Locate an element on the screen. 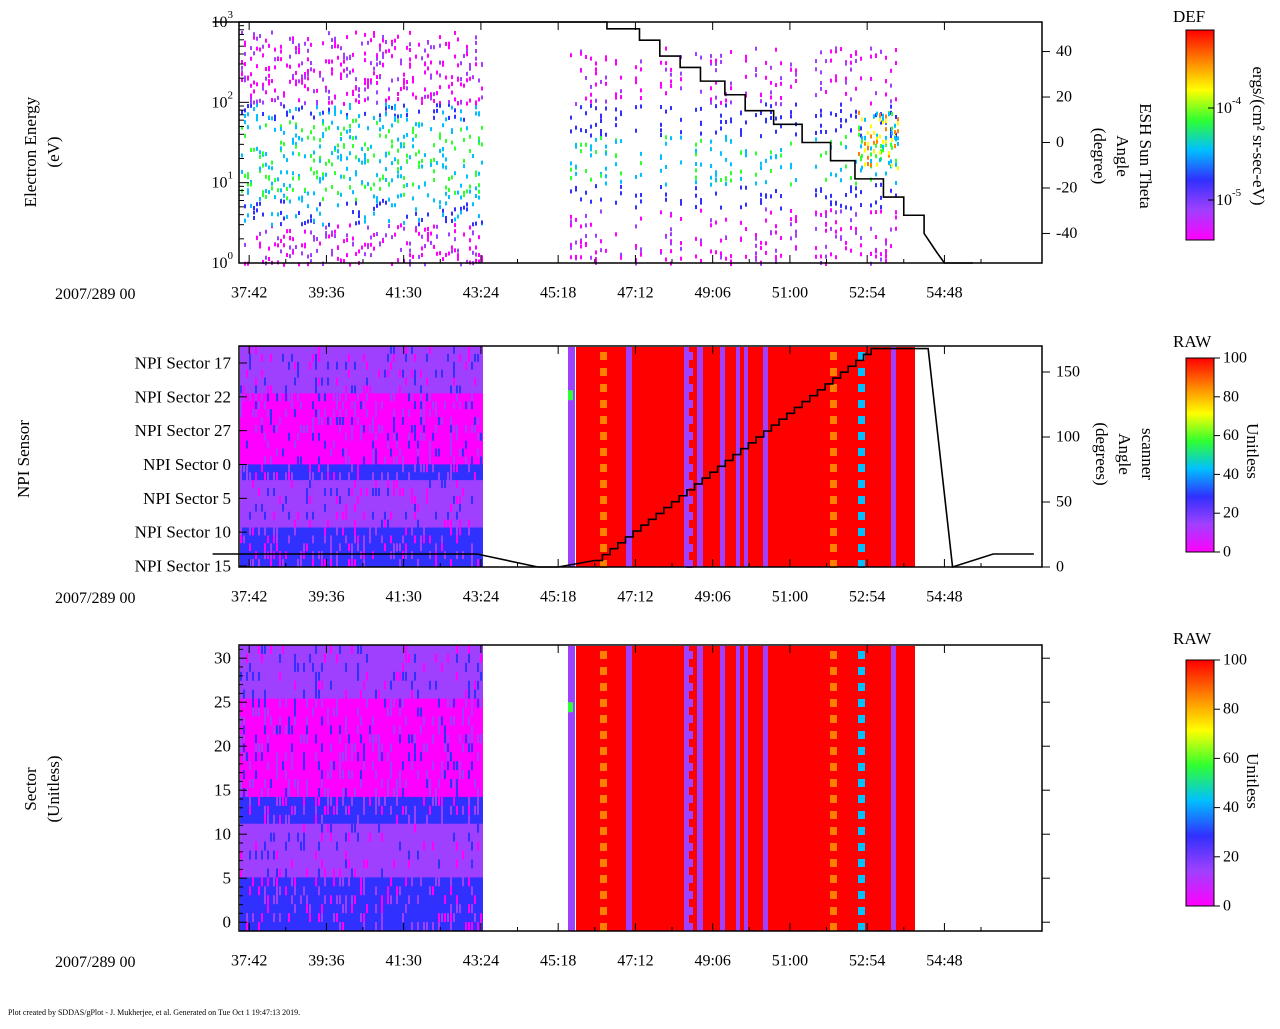  panel2-ytick-label: NPI Sector 22 is located at coordinates (183, 396).